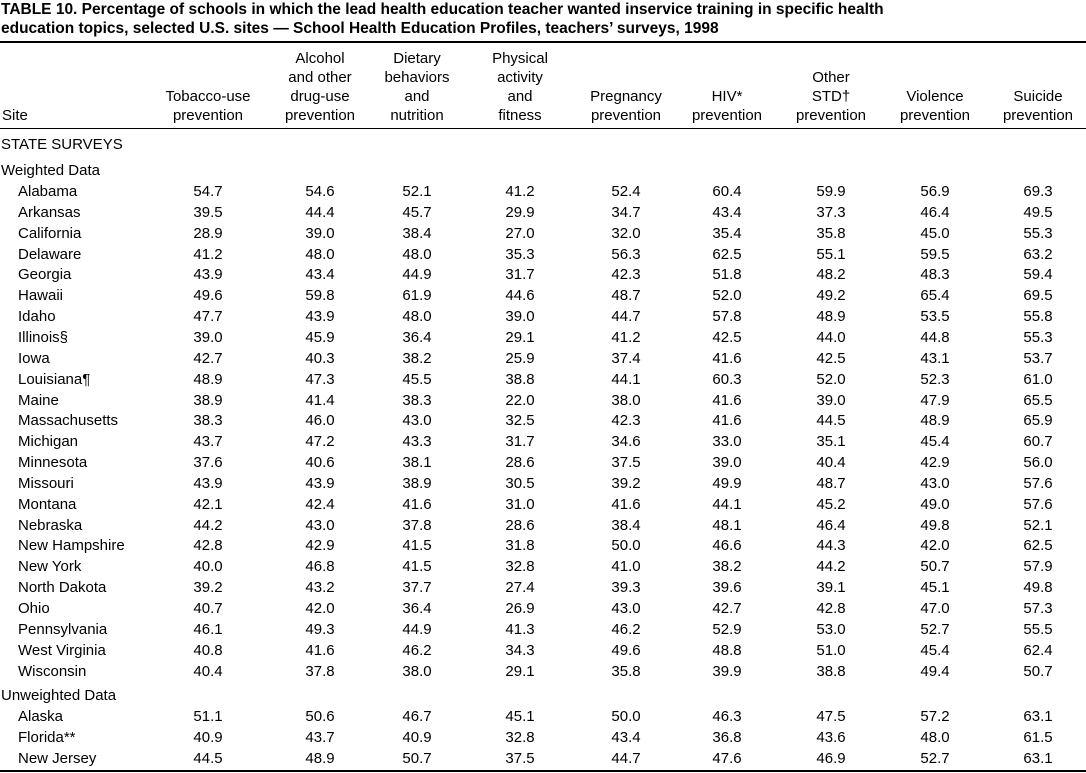  Describe the element at coordinates (935, 717) in the screenshot. I see `cell-value: 57.2` at that location.